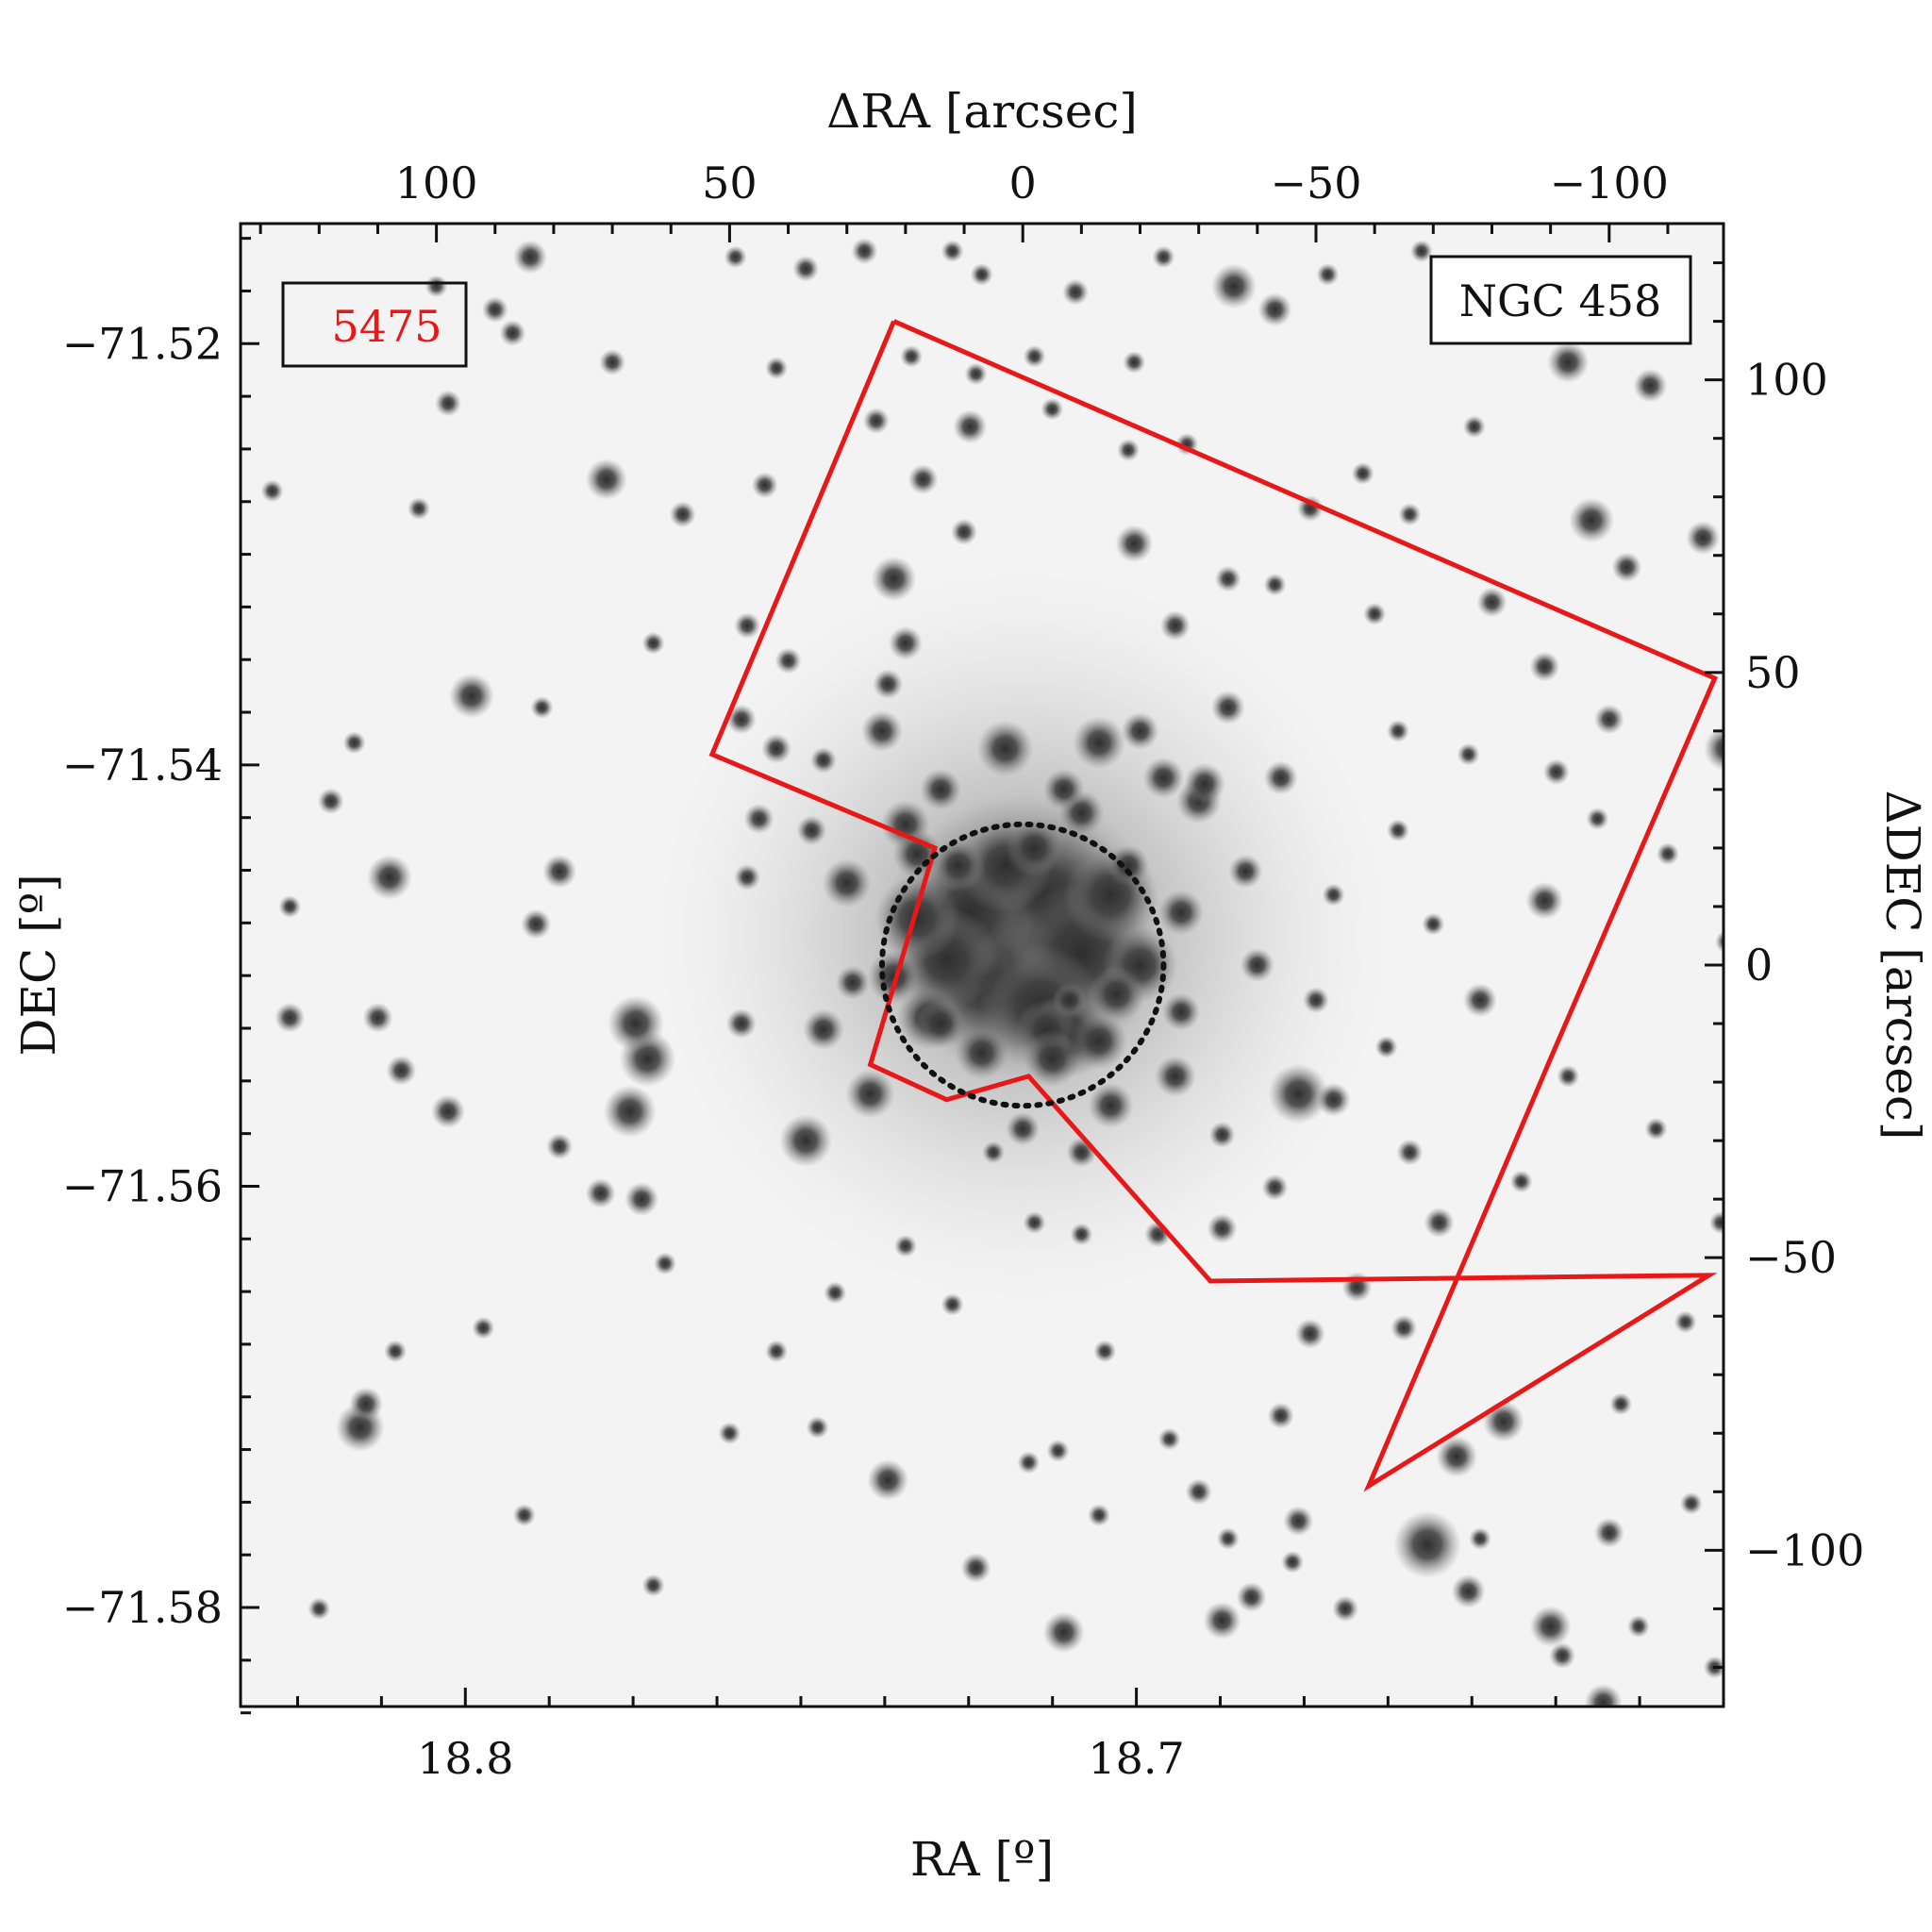 This screenshot has height=1932, width=1932. What do you see at coordinates (38, 965) in the screenshot?
I see `y-axis-title-left: DEC [º]` at bounding box center [38, 965].